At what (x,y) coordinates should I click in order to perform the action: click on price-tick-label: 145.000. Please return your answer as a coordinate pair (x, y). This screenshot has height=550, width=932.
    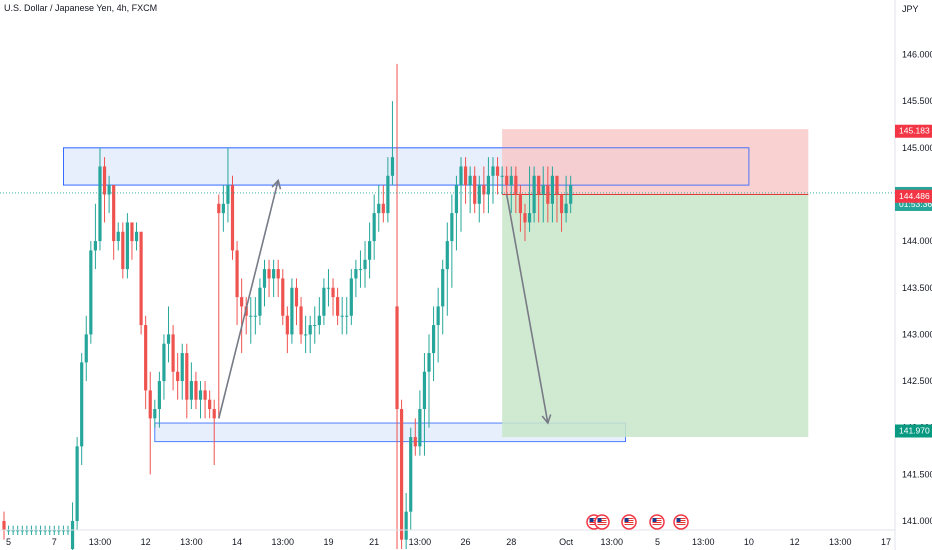
    Looking at the image, I should click on (917, 148).